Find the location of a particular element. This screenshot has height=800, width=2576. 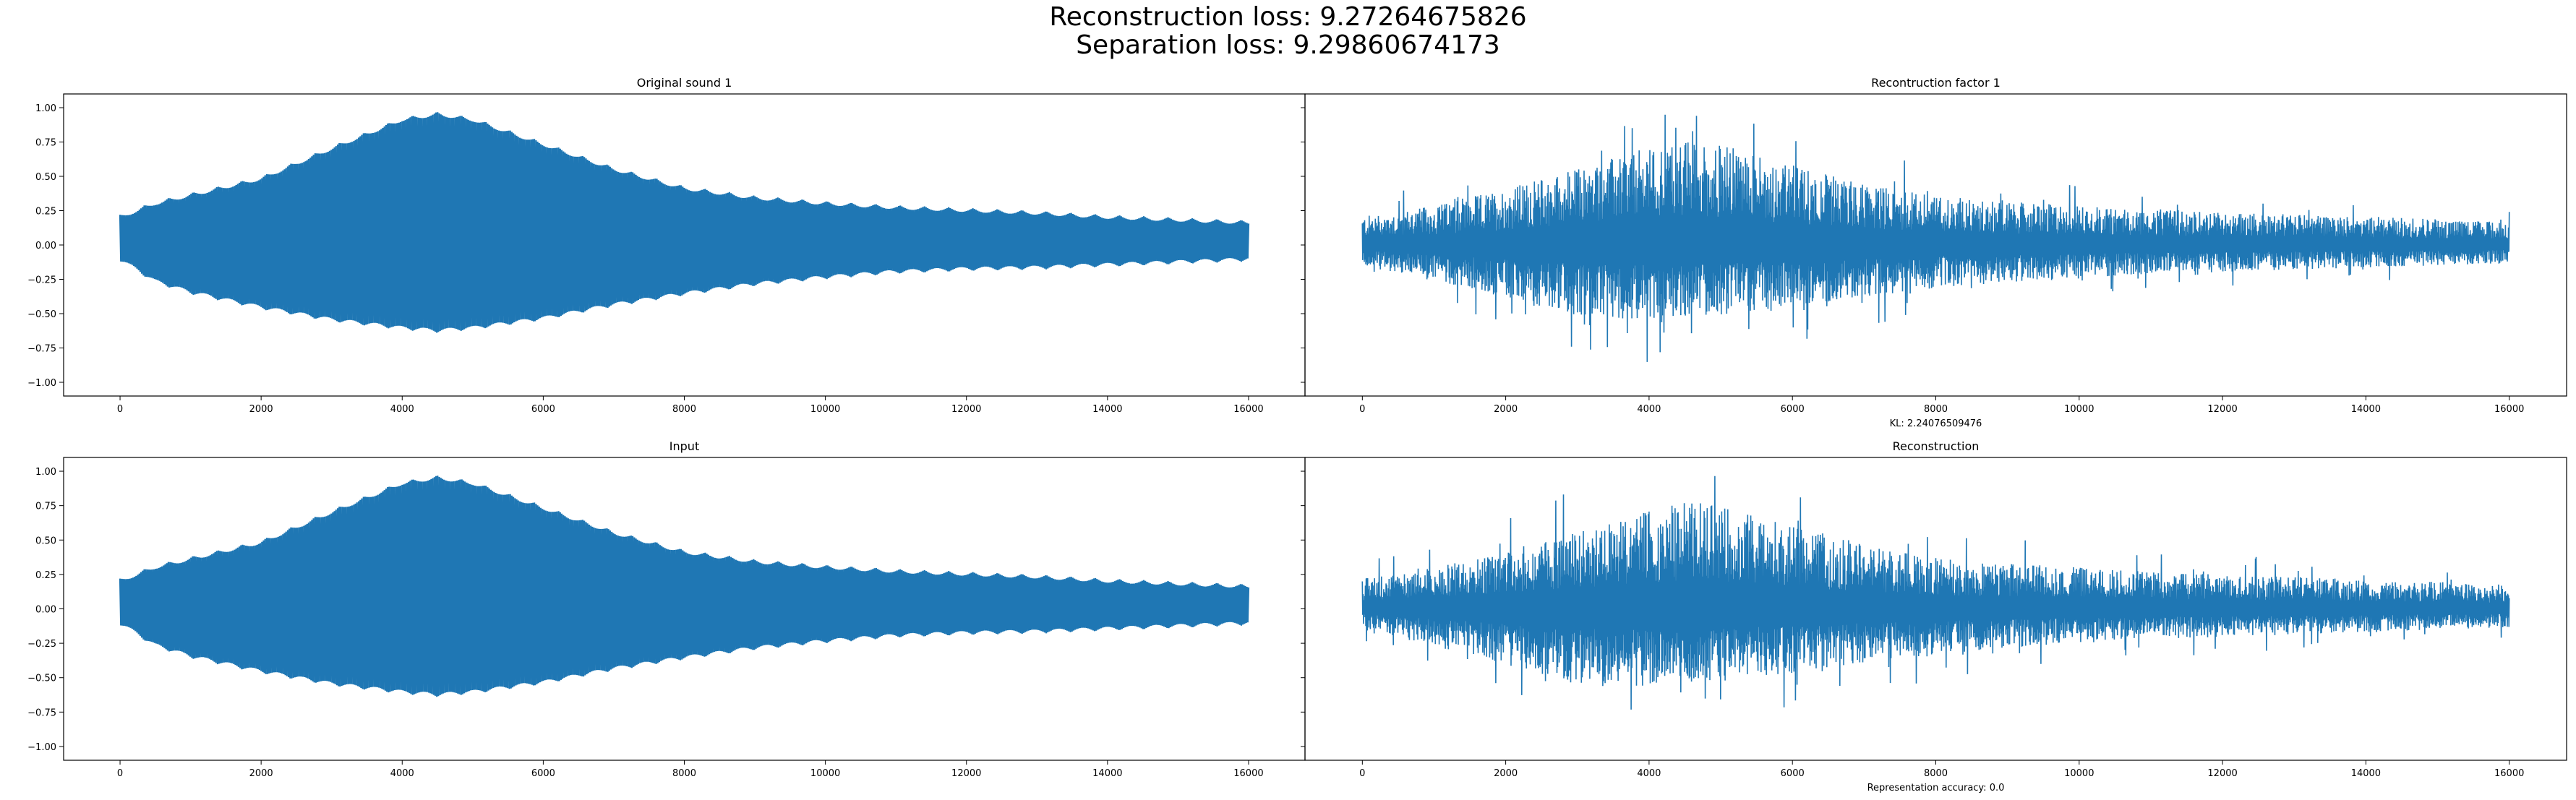

subplot-title: Input is located at coordinates (684, 446).